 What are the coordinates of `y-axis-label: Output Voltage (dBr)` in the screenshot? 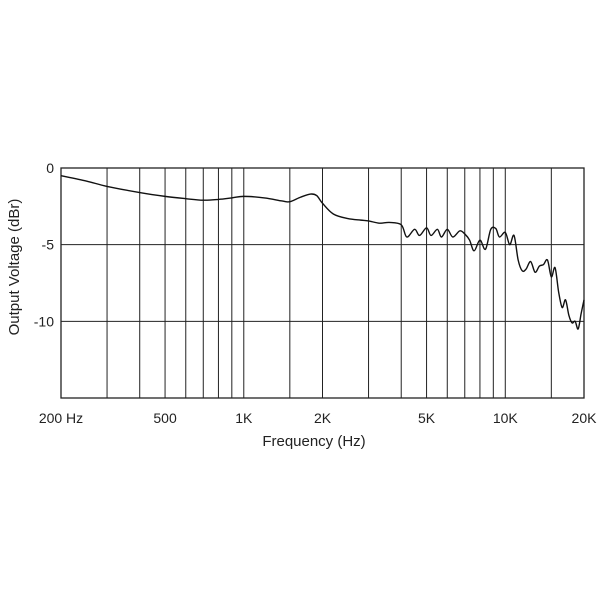 It's located at (14, 267).